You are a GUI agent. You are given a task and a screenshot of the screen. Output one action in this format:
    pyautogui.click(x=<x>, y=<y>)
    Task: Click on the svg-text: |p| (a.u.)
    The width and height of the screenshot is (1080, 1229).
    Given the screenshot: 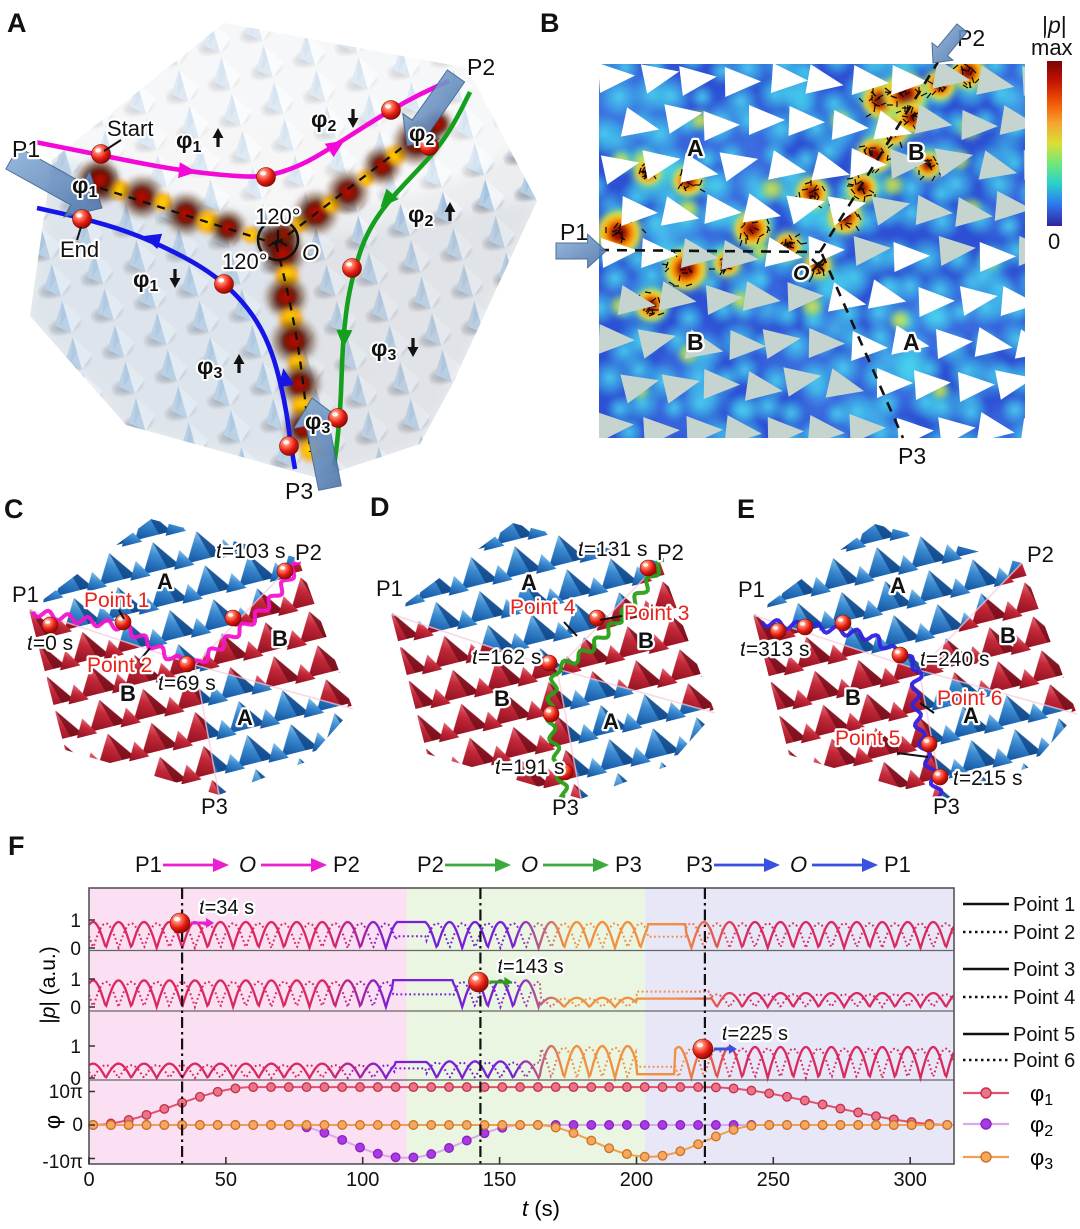 What is the action you would take?
    pyautogui.click(x=48, y=984)
    